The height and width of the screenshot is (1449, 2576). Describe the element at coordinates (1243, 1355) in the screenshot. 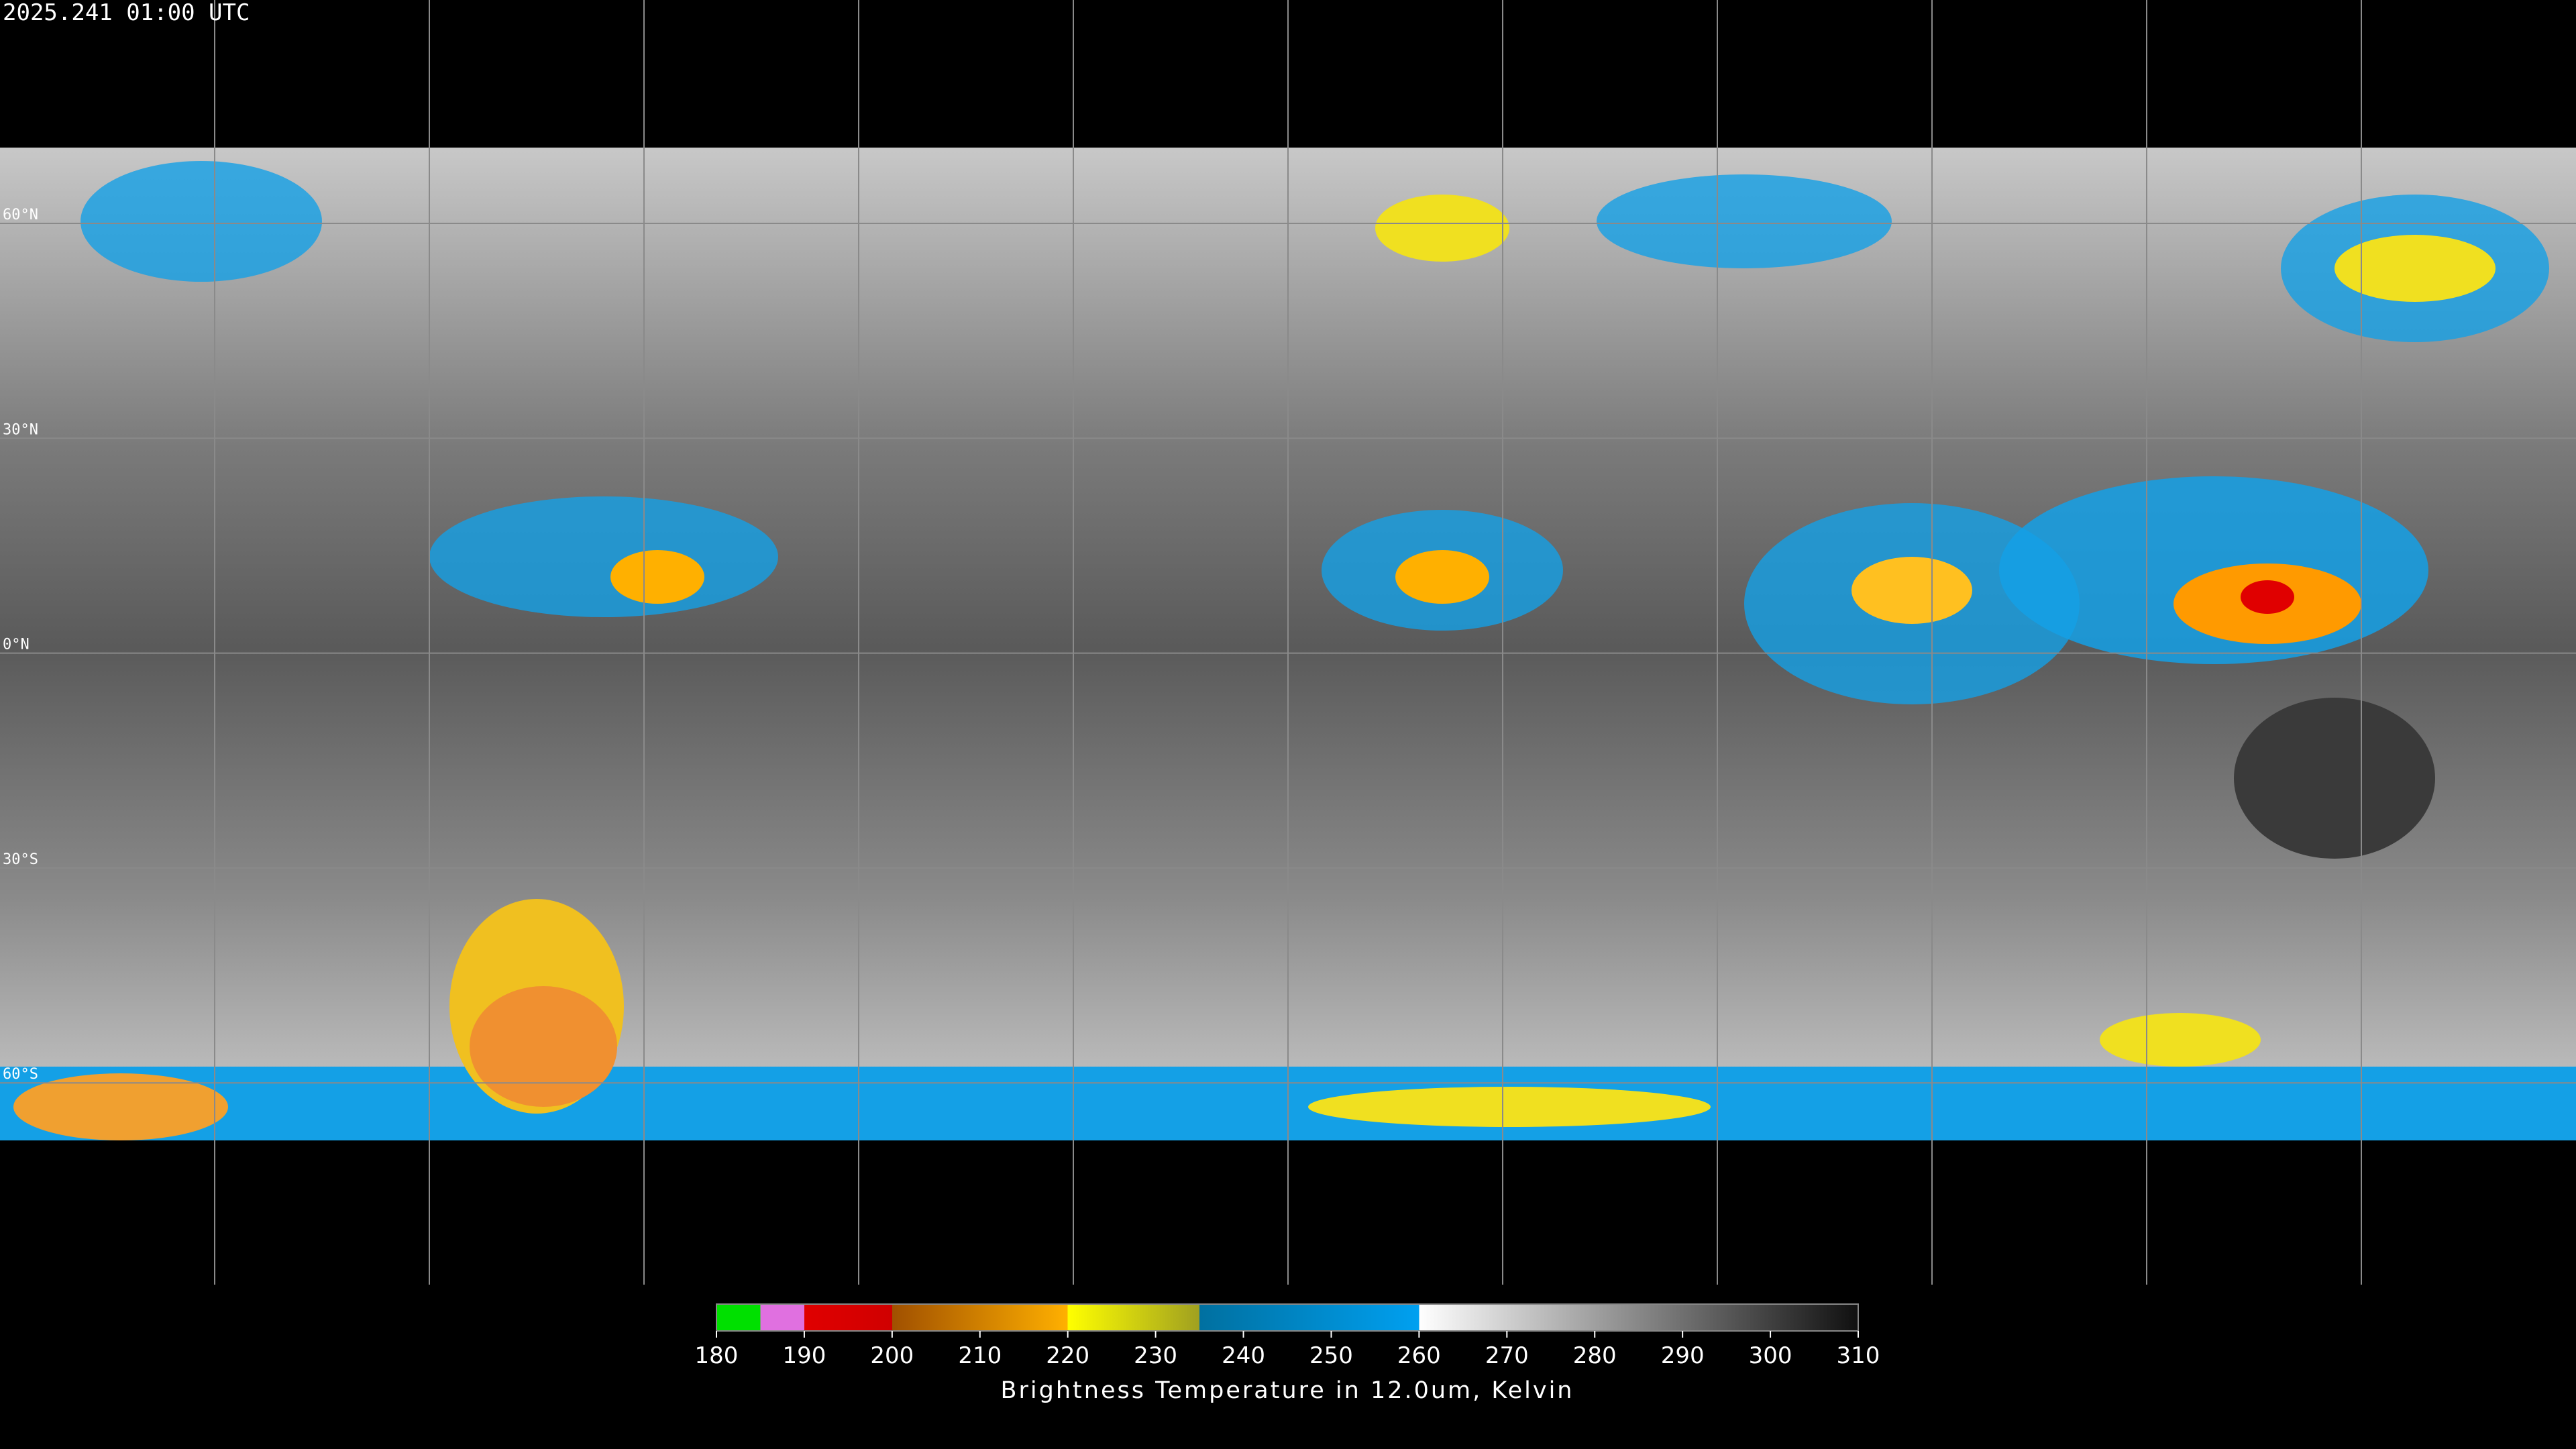

I see `colorbar-tick-label: 240` at that location.